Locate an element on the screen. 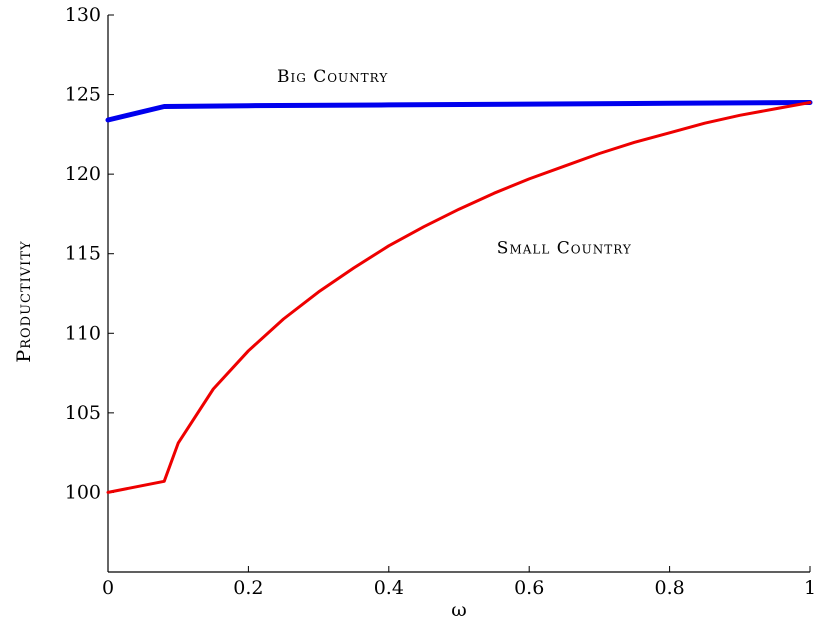 This screenshot has height=626, width=814. x-tick-label: 0.2 is located at coordinates (248, 588).